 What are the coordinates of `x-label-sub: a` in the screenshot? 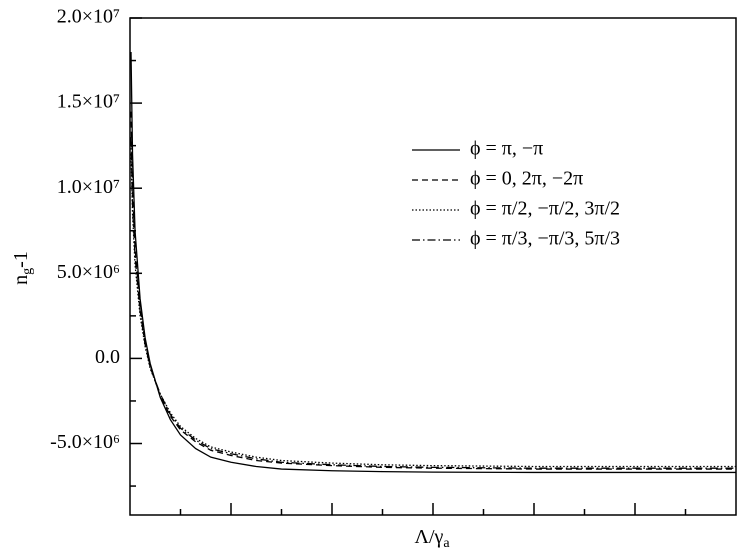 It's located at (446, 543).